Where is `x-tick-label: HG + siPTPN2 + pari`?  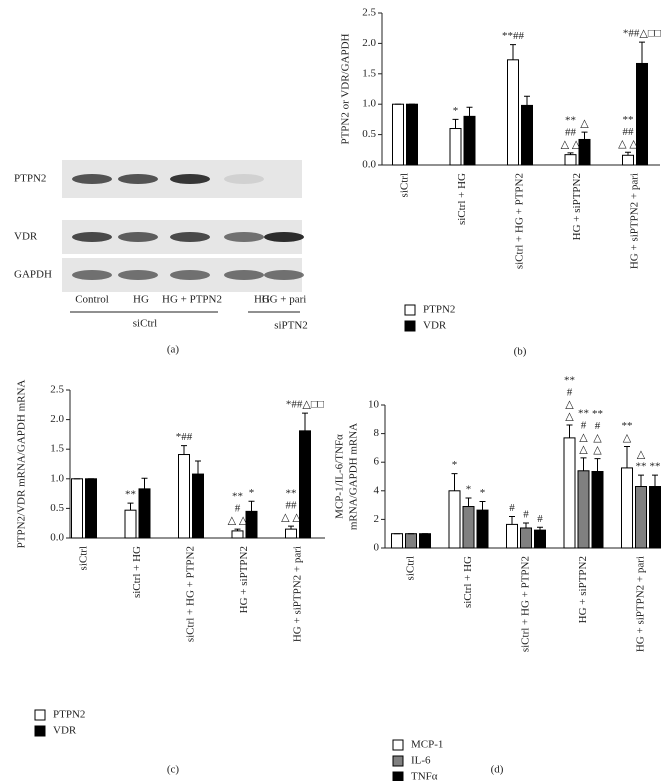
x-tick-label: HG + siPTPN2 + pari is located at coordinates (641, 604).